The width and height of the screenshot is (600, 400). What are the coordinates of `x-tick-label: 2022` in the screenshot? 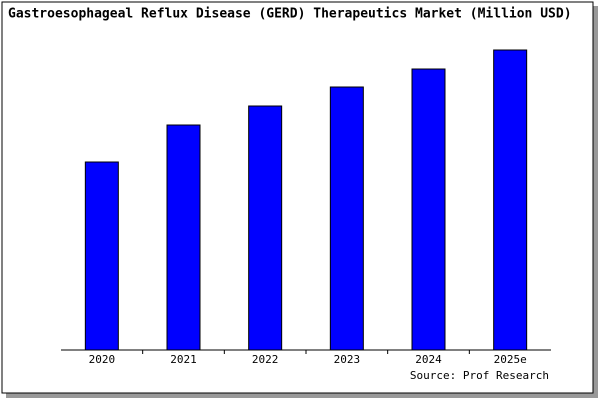 It's located at (265, 359).